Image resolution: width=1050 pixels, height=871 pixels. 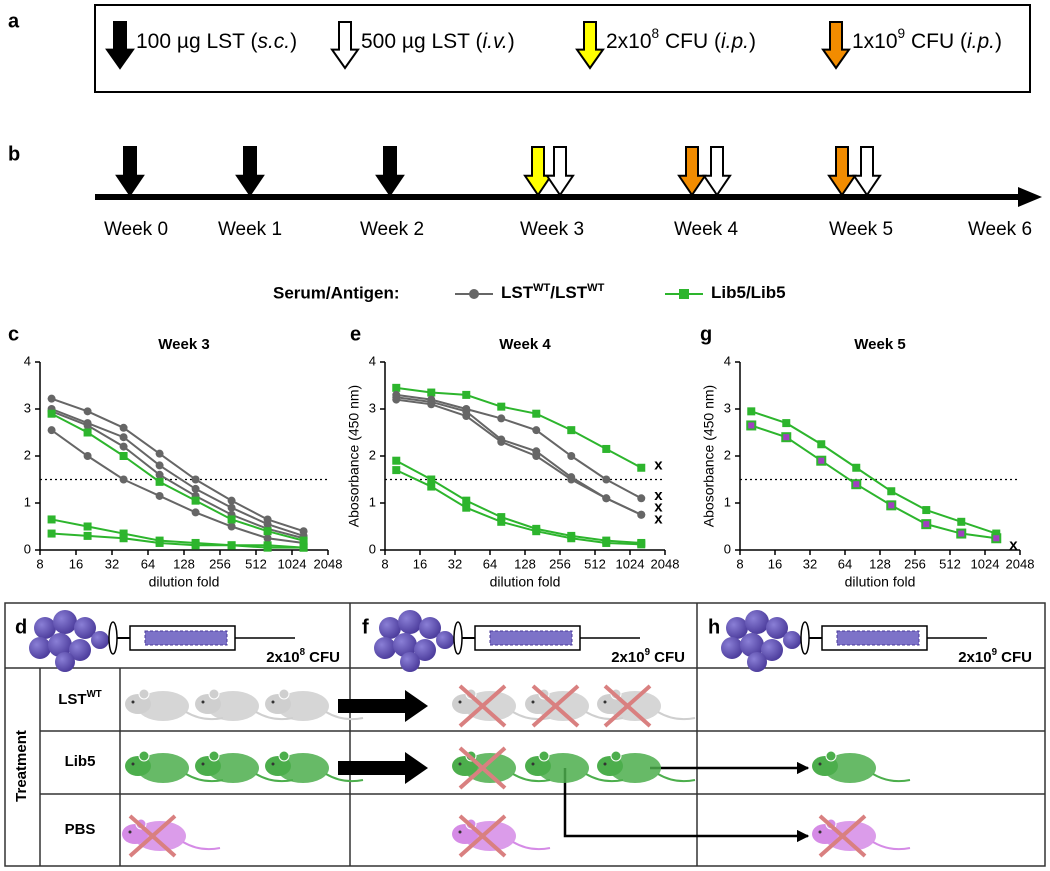 What do you see at coordinates (183, 344) in the screenshot?
I see `chart-title: Week 3` at bounding box center [183, 344].